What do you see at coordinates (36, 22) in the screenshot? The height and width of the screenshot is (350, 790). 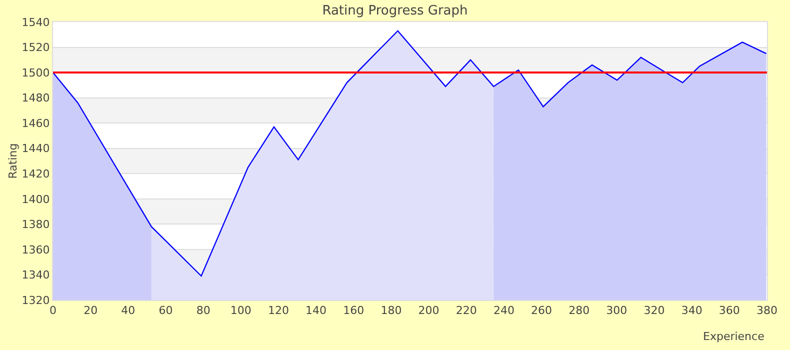 I see `y-tick-label: 1540` at bounding box center [36, 22].